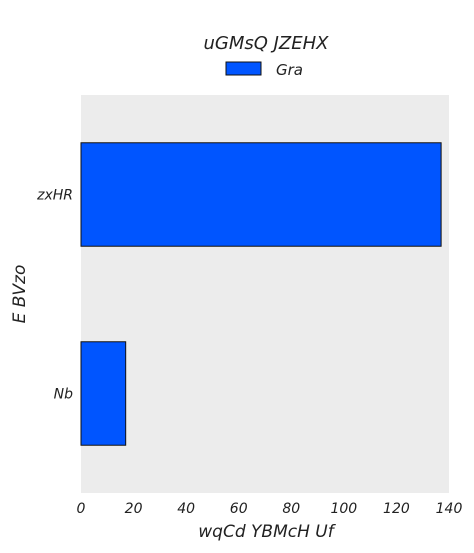 This screenshot has width=474, height=553. What do you see at coordinates (264, 70) in the screenshot?
I see `legend: Gra` at bounding box center [264, 70].